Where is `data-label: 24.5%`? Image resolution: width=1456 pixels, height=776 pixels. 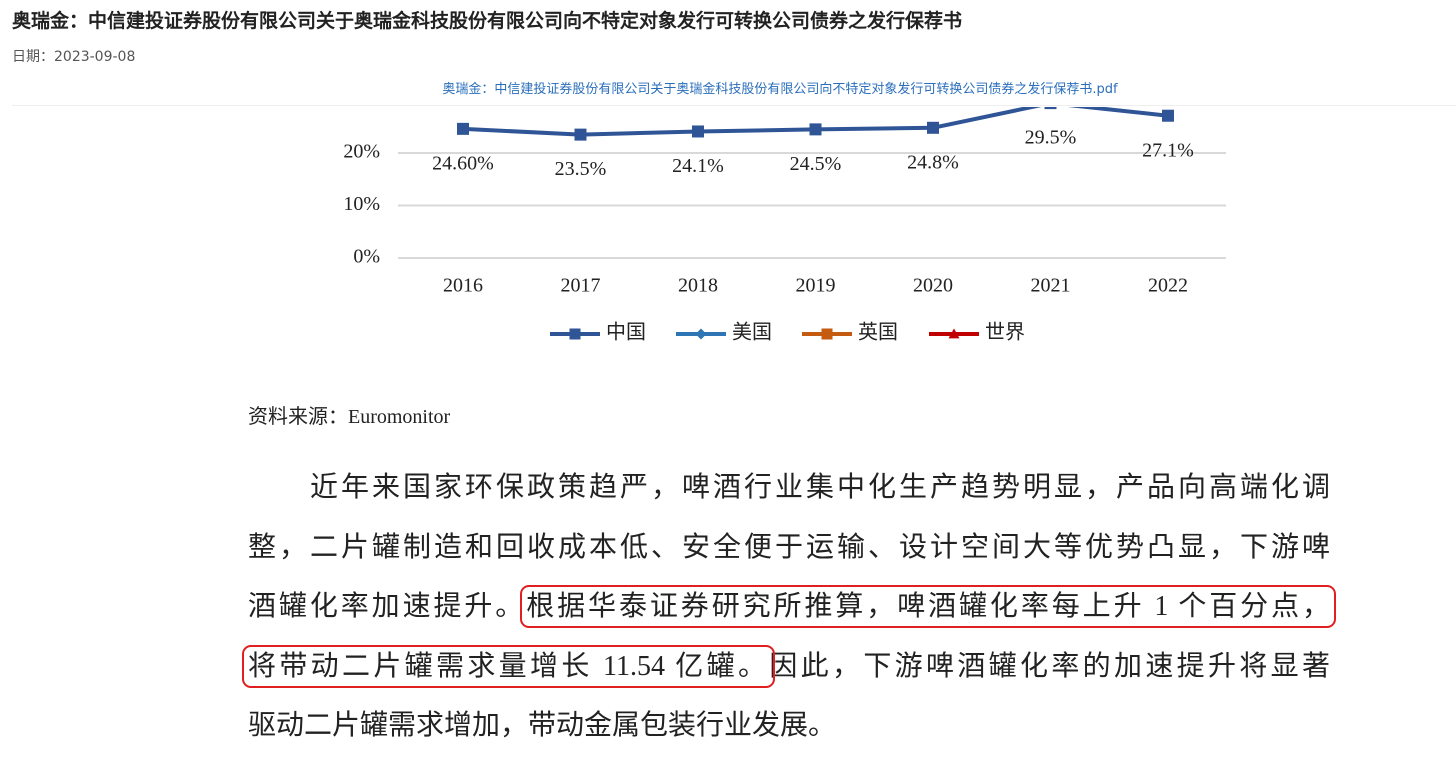
data-label: 24.5% is located at coordinates (816, 164).